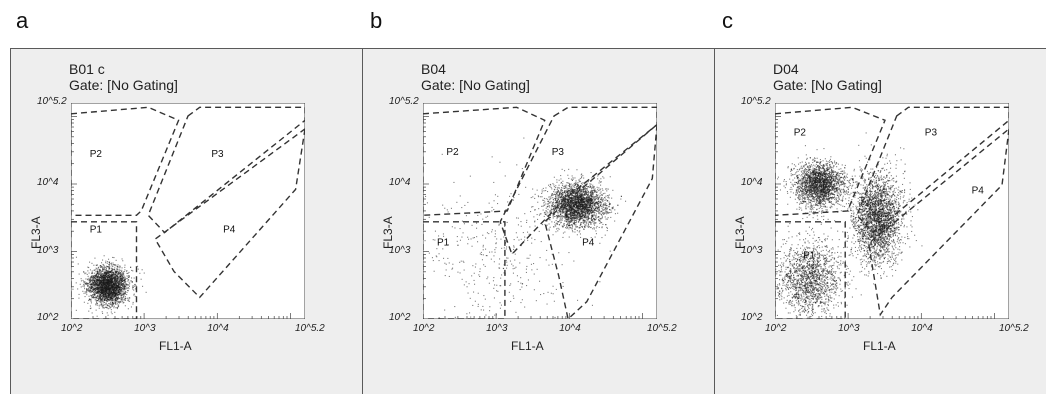  What do you see at coordinates (226, 170) in the screenshot?
I see `gate-p3` at bounding box center [226, 170].